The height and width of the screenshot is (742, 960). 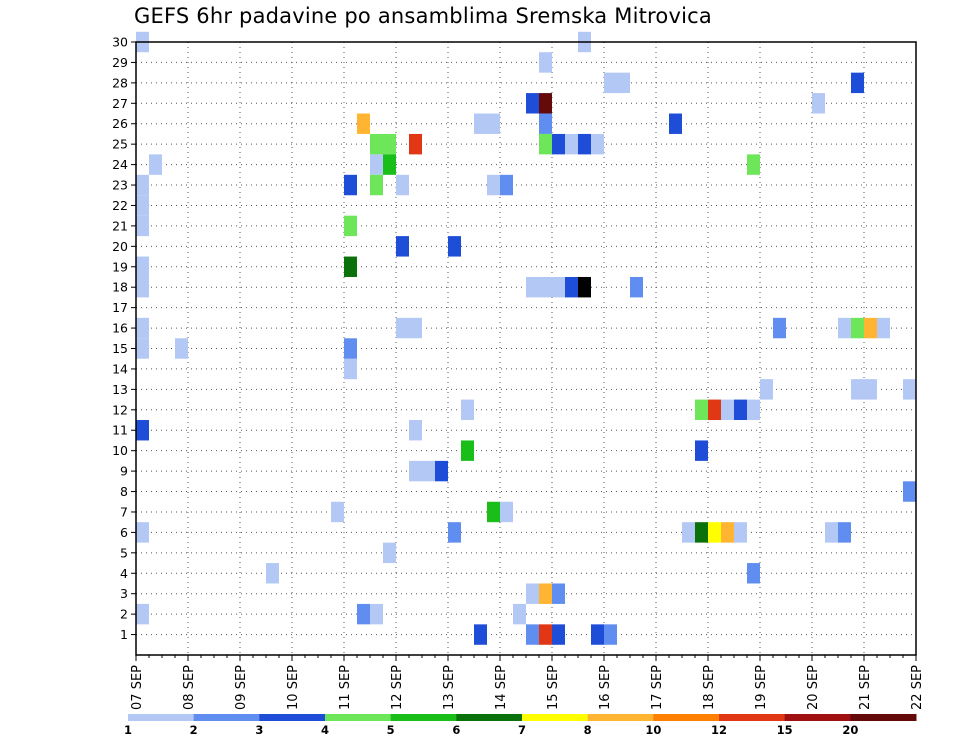 I want to click on colorbar-label: 6, so click(x=456, y=730).